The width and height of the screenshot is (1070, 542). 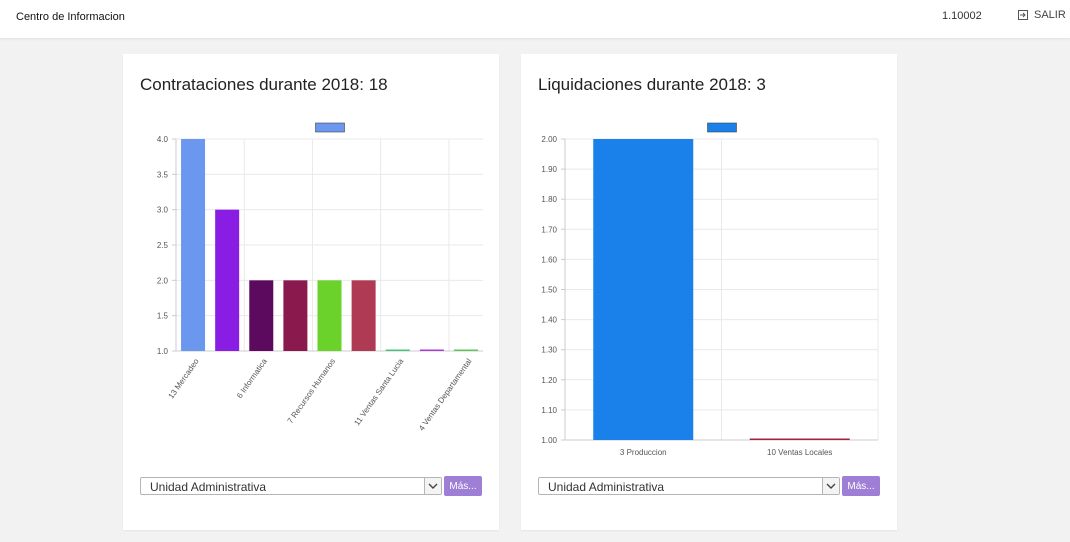 I want to click on y-tick-label: 2.00, so click(x=549, y=139).